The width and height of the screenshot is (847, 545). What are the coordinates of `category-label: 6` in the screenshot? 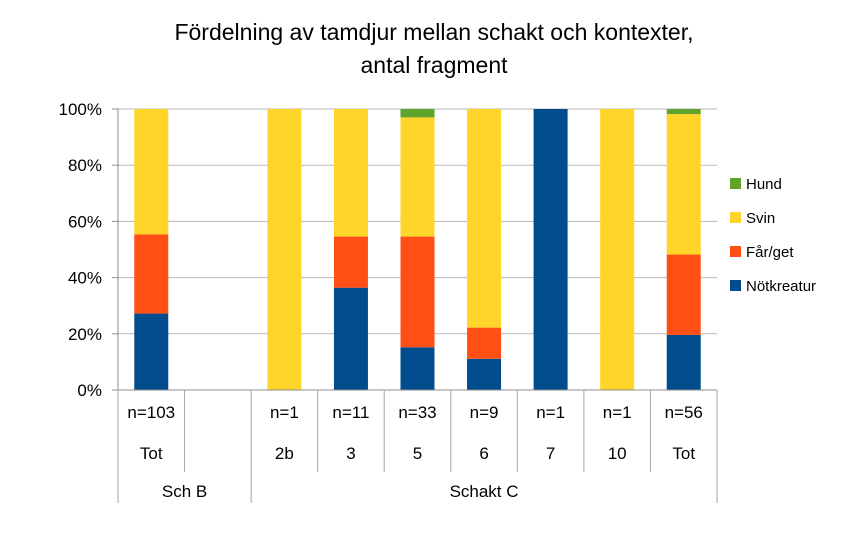 It's located at (483, 453).